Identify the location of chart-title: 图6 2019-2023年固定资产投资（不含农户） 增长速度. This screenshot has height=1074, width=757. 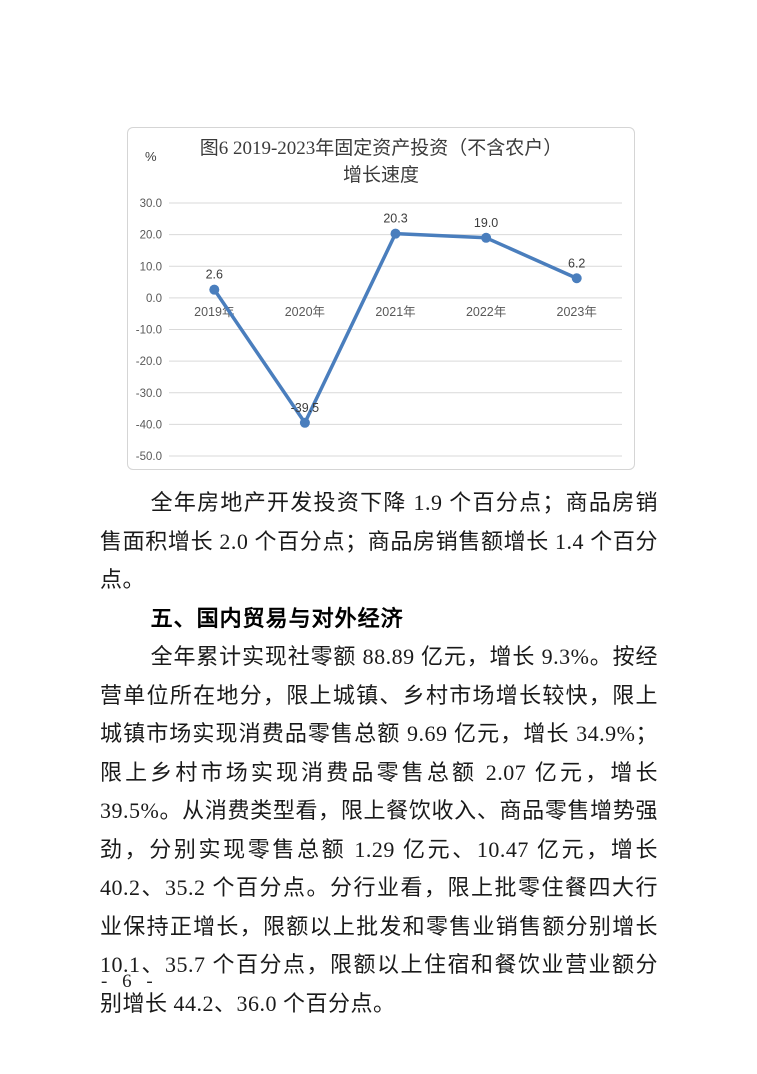
(381, 162).